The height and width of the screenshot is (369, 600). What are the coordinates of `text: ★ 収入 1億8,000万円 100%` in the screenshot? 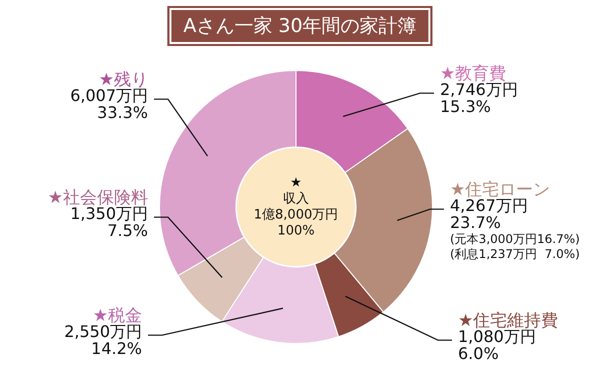 It's located at (296, 206).